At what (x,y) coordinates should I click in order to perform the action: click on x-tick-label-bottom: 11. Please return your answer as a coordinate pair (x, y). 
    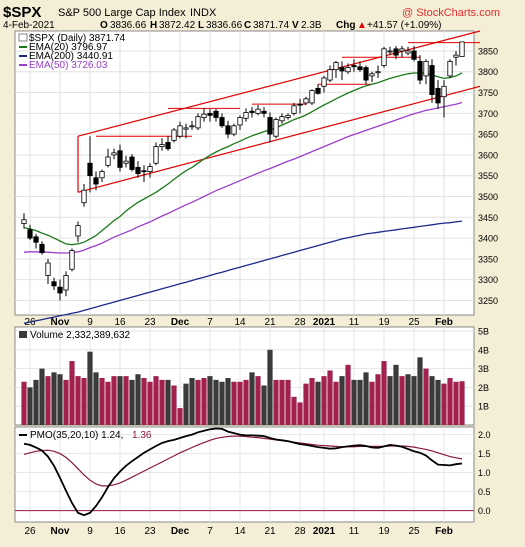
    Looking at the image, I should click on (354, 531).